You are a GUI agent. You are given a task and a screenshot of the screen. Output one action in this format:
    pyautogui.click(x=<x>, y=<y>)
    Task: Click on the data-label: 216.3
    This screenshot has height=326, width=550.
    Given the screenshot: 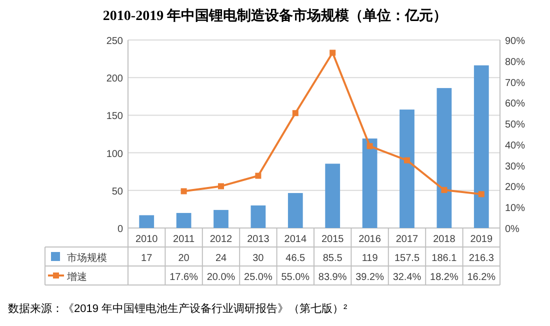 What is the action you would take?
    pyautogui.click(x=481, y=258)
    